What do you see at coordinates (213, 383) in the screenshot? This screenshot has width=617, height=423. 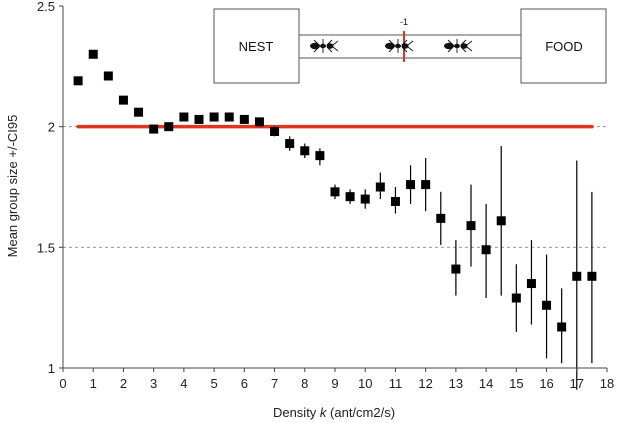 I see `x-tick-label: 5` at bounding box center [213, 383].